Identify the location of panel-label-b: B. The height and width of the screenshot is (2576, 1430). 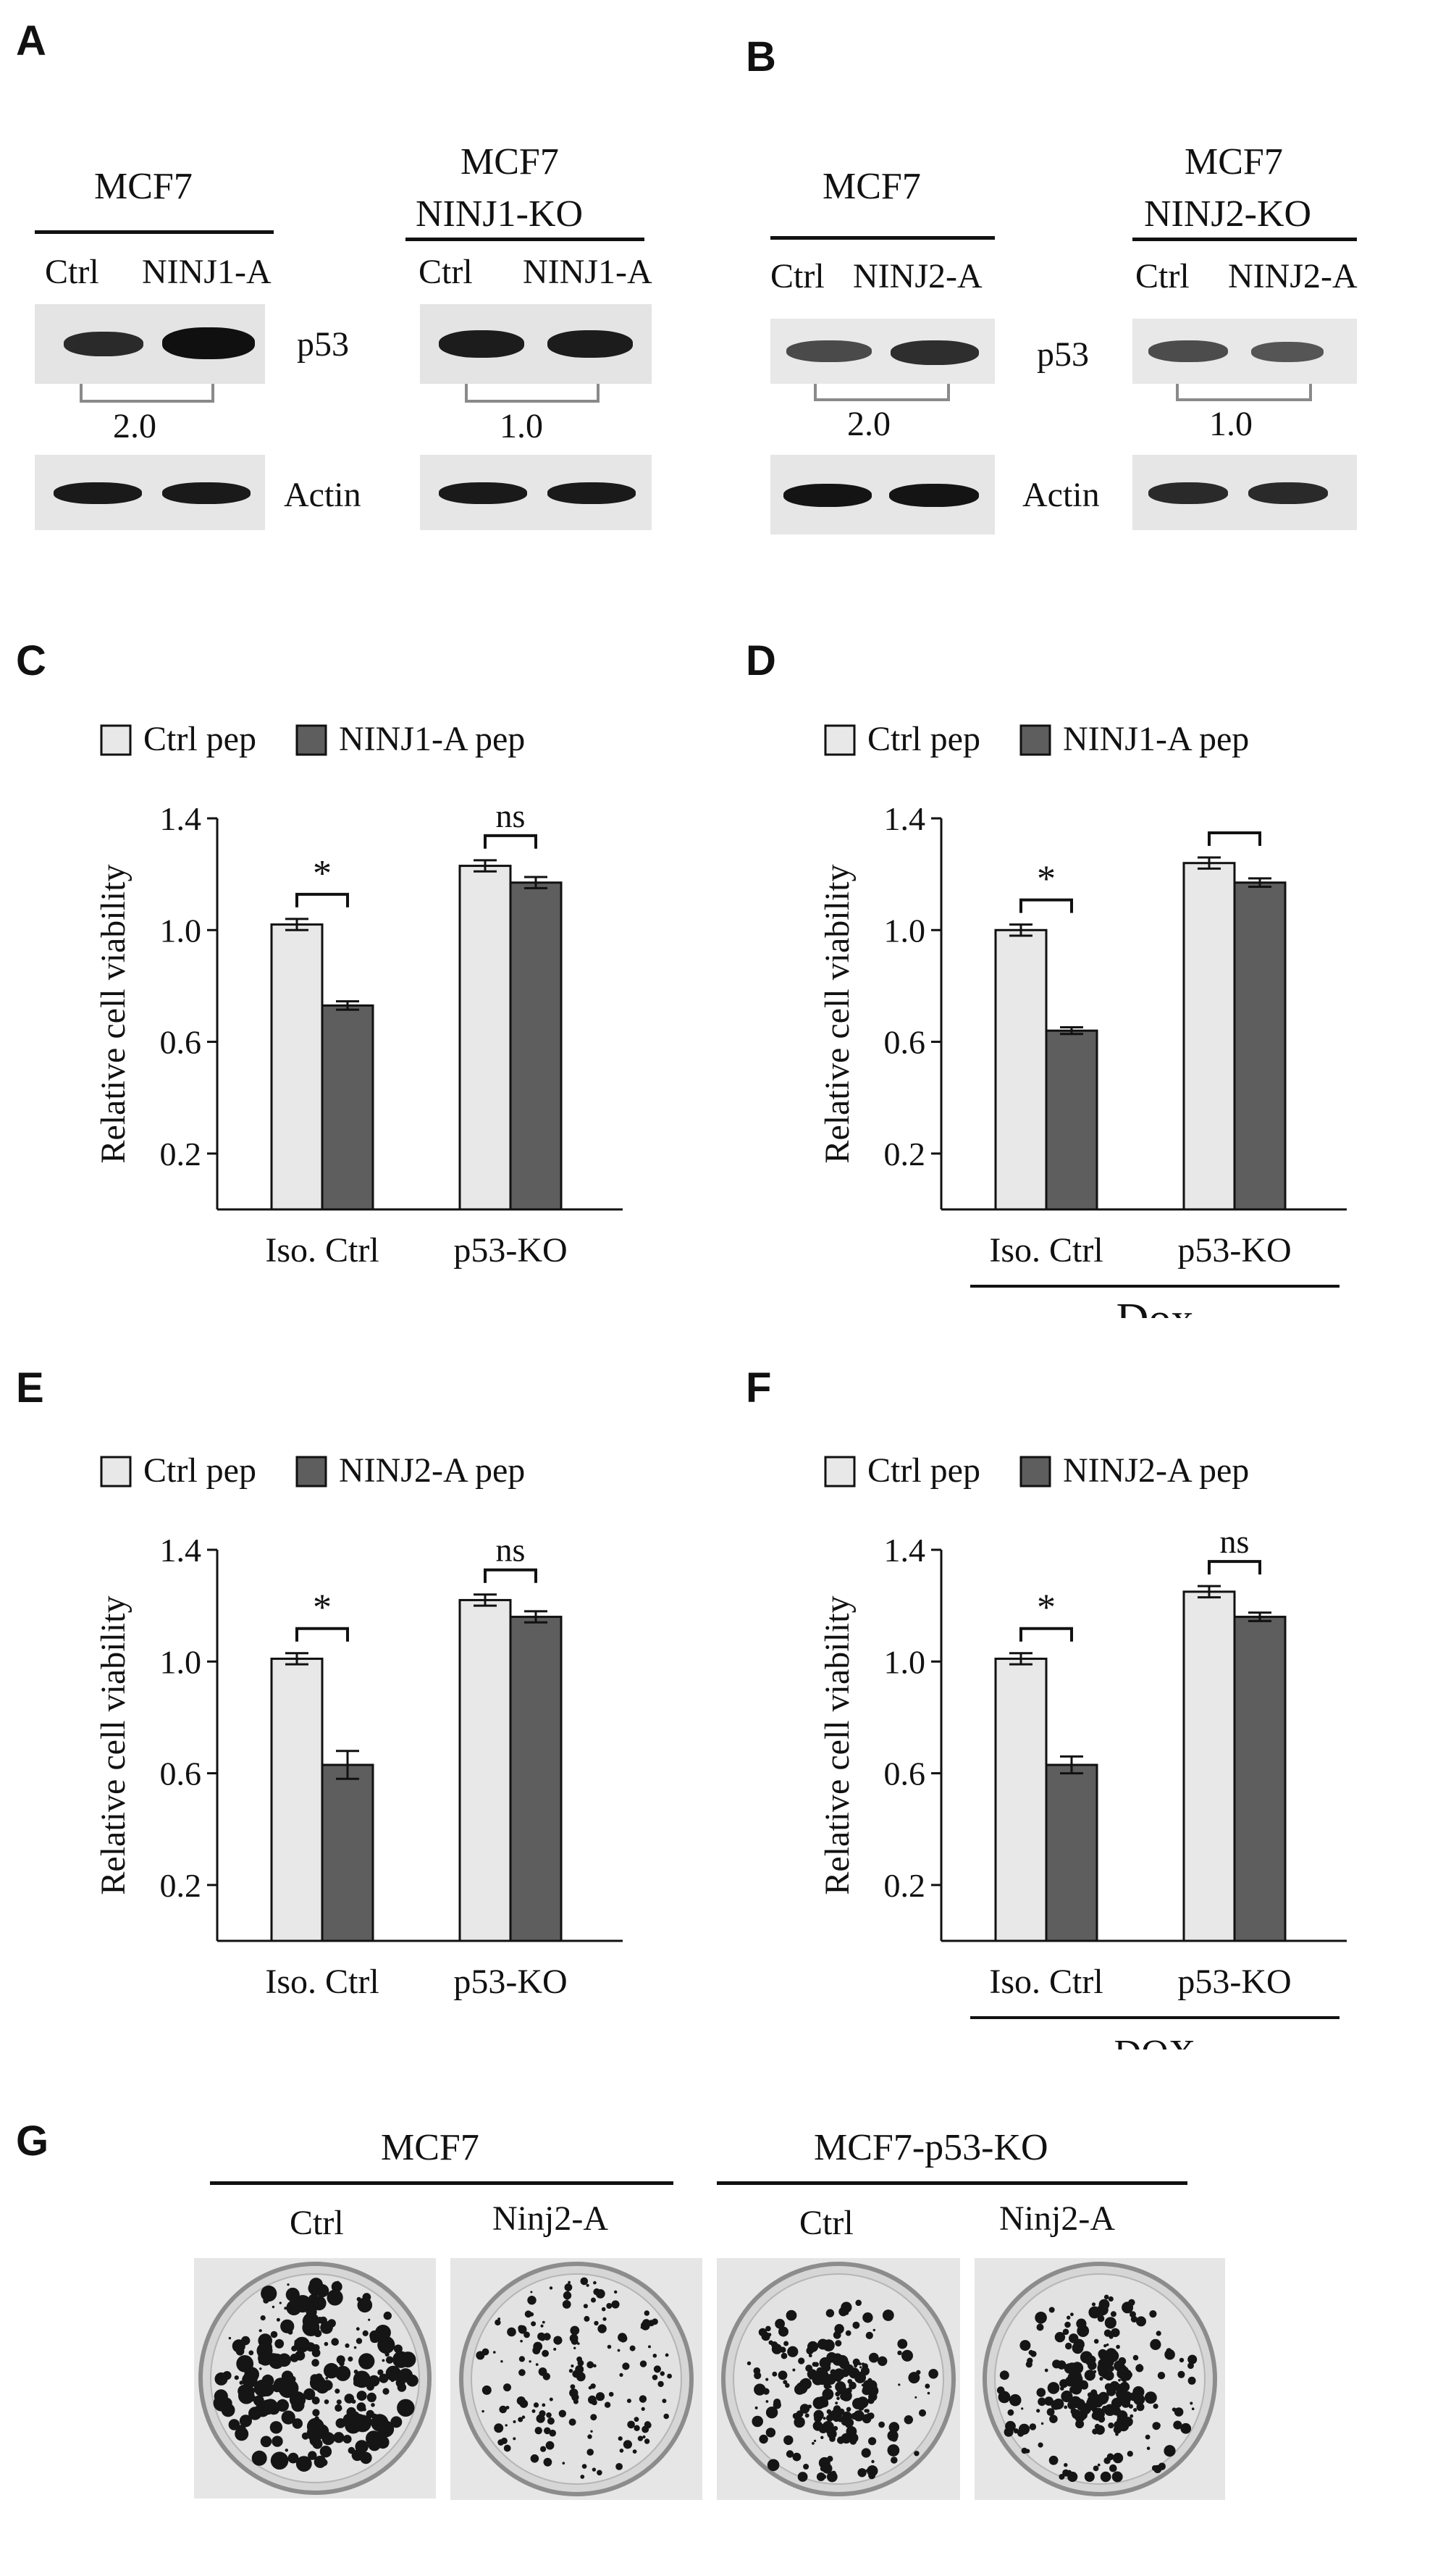
(761, 56).